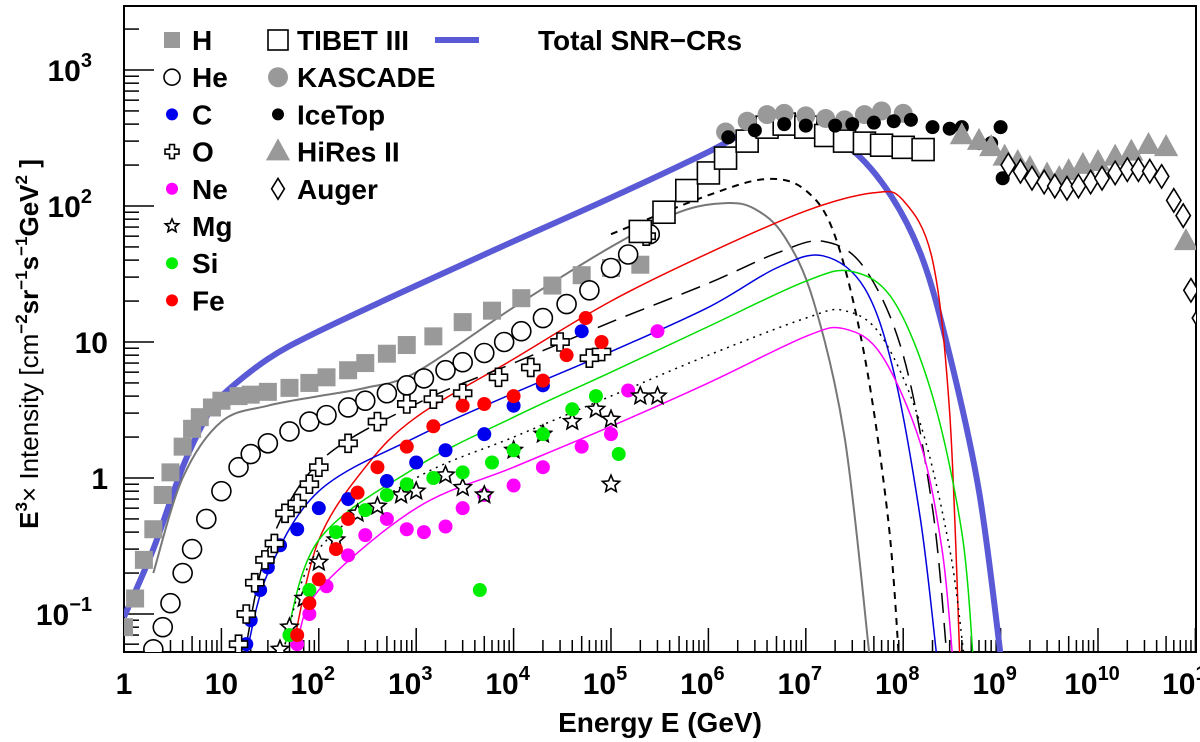  I want to click on x-tick-label: 1011, so click(1181, 682).